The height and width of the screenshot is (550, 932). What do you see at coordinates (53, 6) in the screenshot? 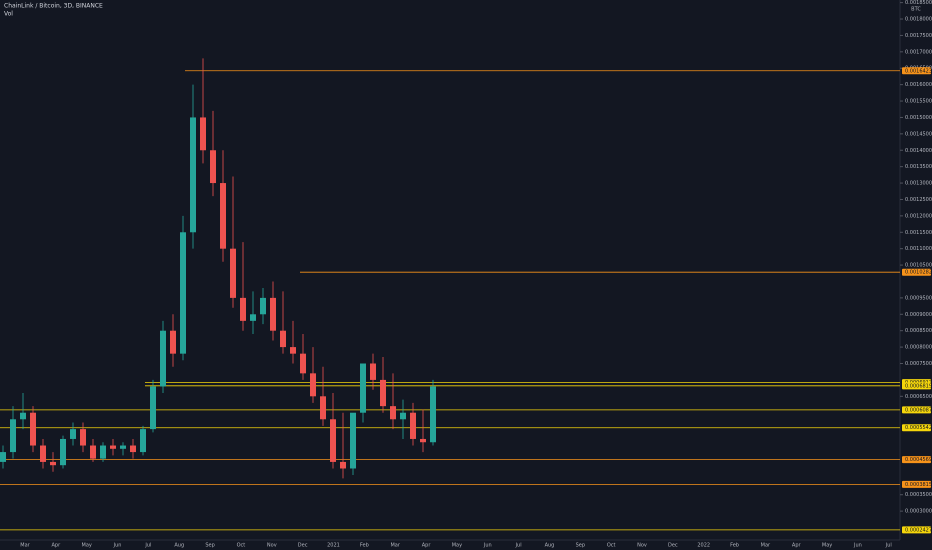
I see `chart-title: ChainLink / Bitcoin, 3D, BINANCE` at bounding box center [53, 6].